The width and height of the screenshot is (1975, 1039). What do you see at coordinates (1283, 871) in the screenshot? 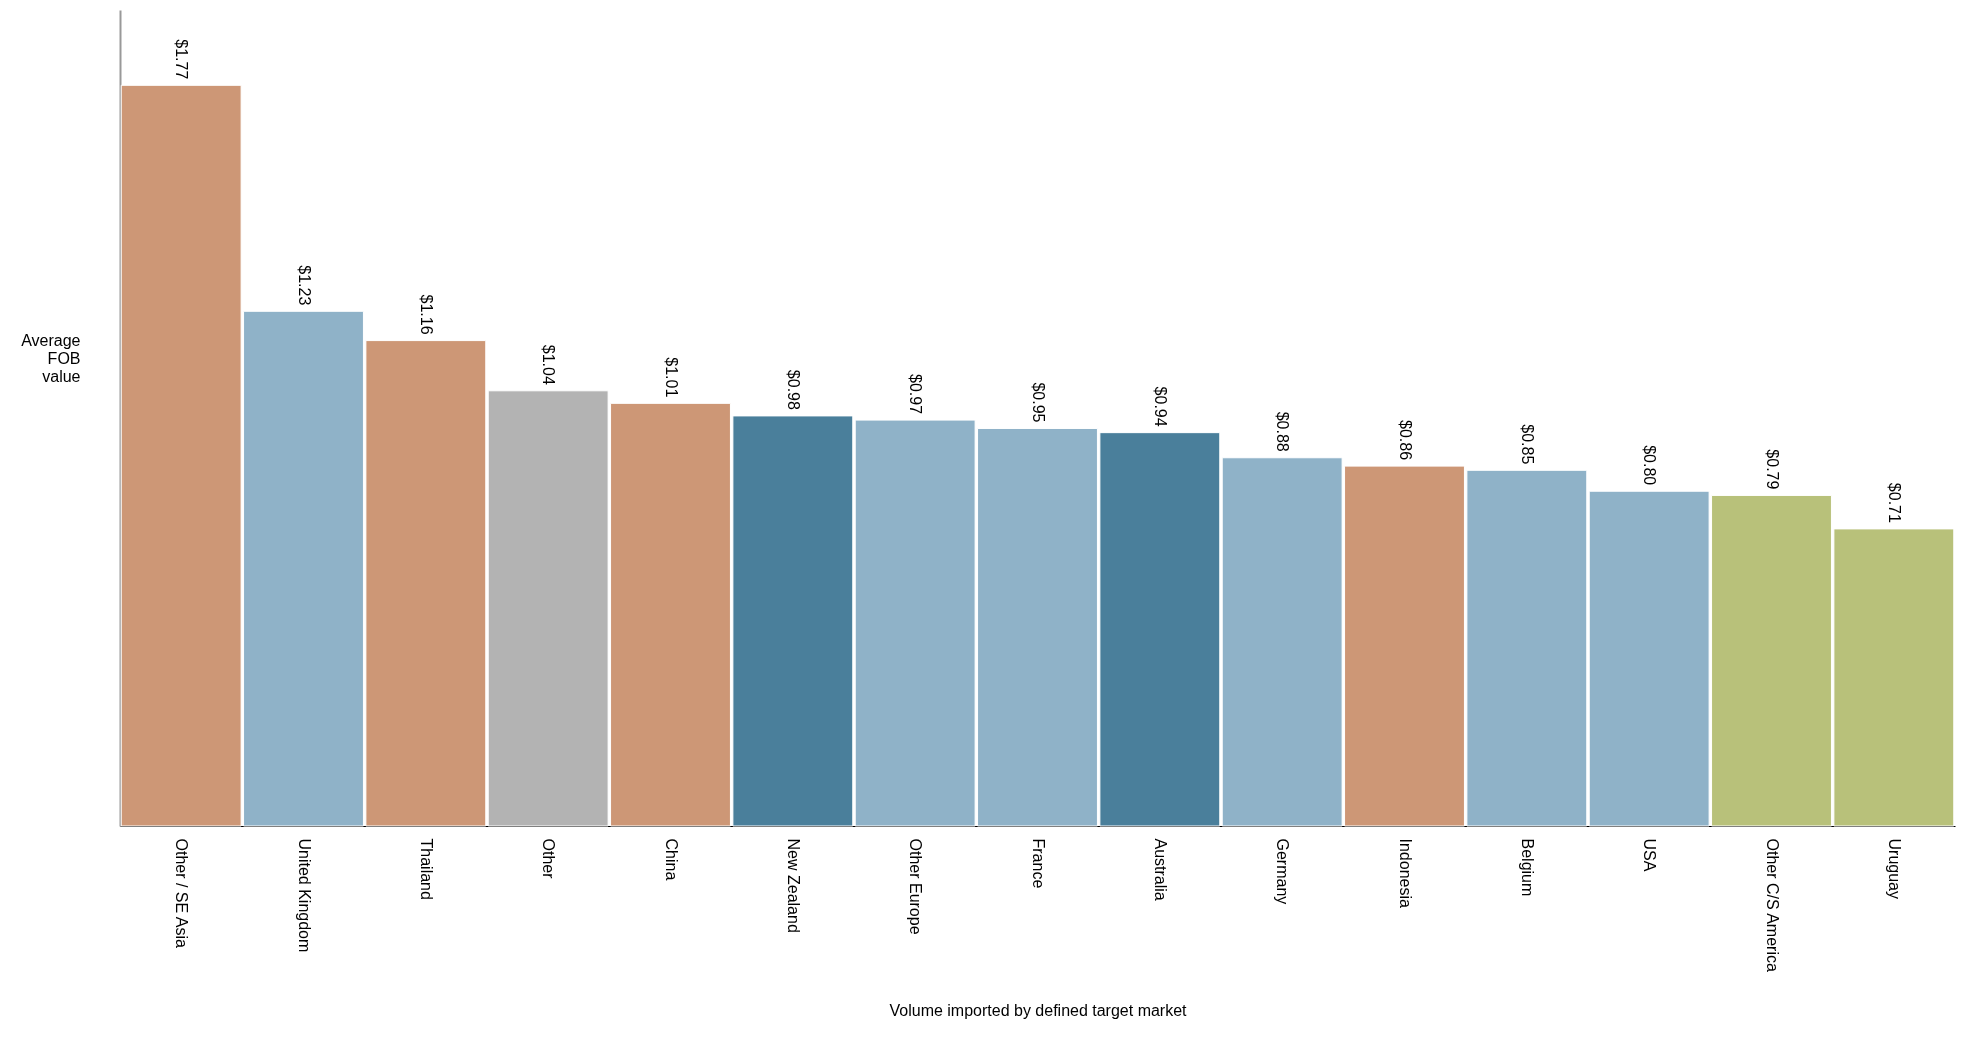
I see `x-tick-label: Germany` at bounding box center [1283, 871].